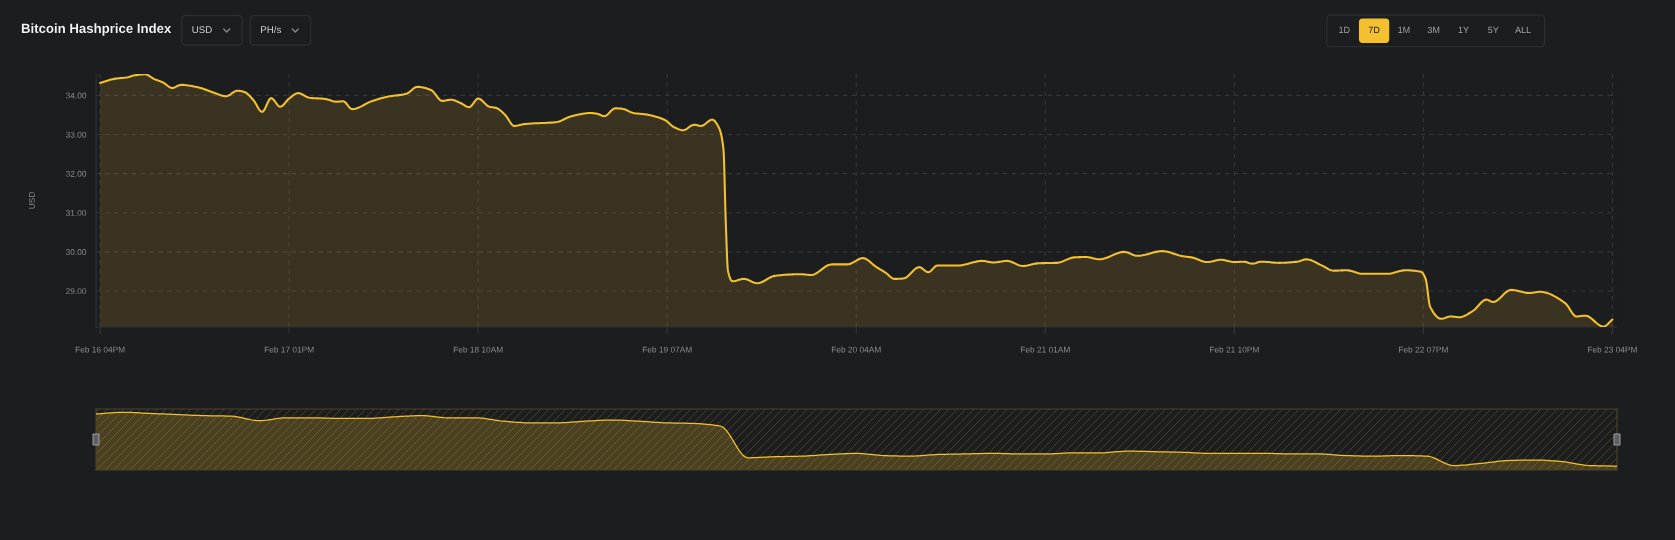 Image resolution: width=1675 pixels, height=540 pixels. What do you see at coordinates (76, 212) in the screenshot?
I see `y-tick-label: 31.00` at bounding box center [76, 212].